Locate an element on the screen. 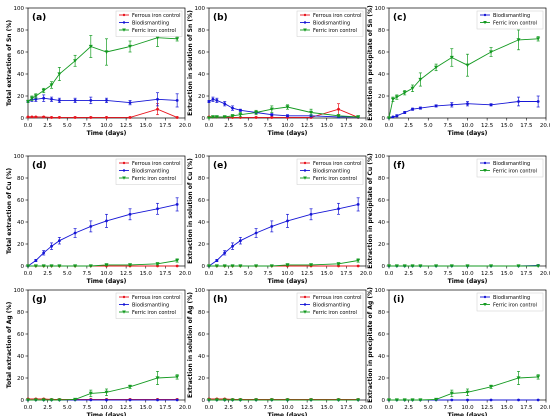  y-tick-label-a: 0 is located at coordinates (23, 119).